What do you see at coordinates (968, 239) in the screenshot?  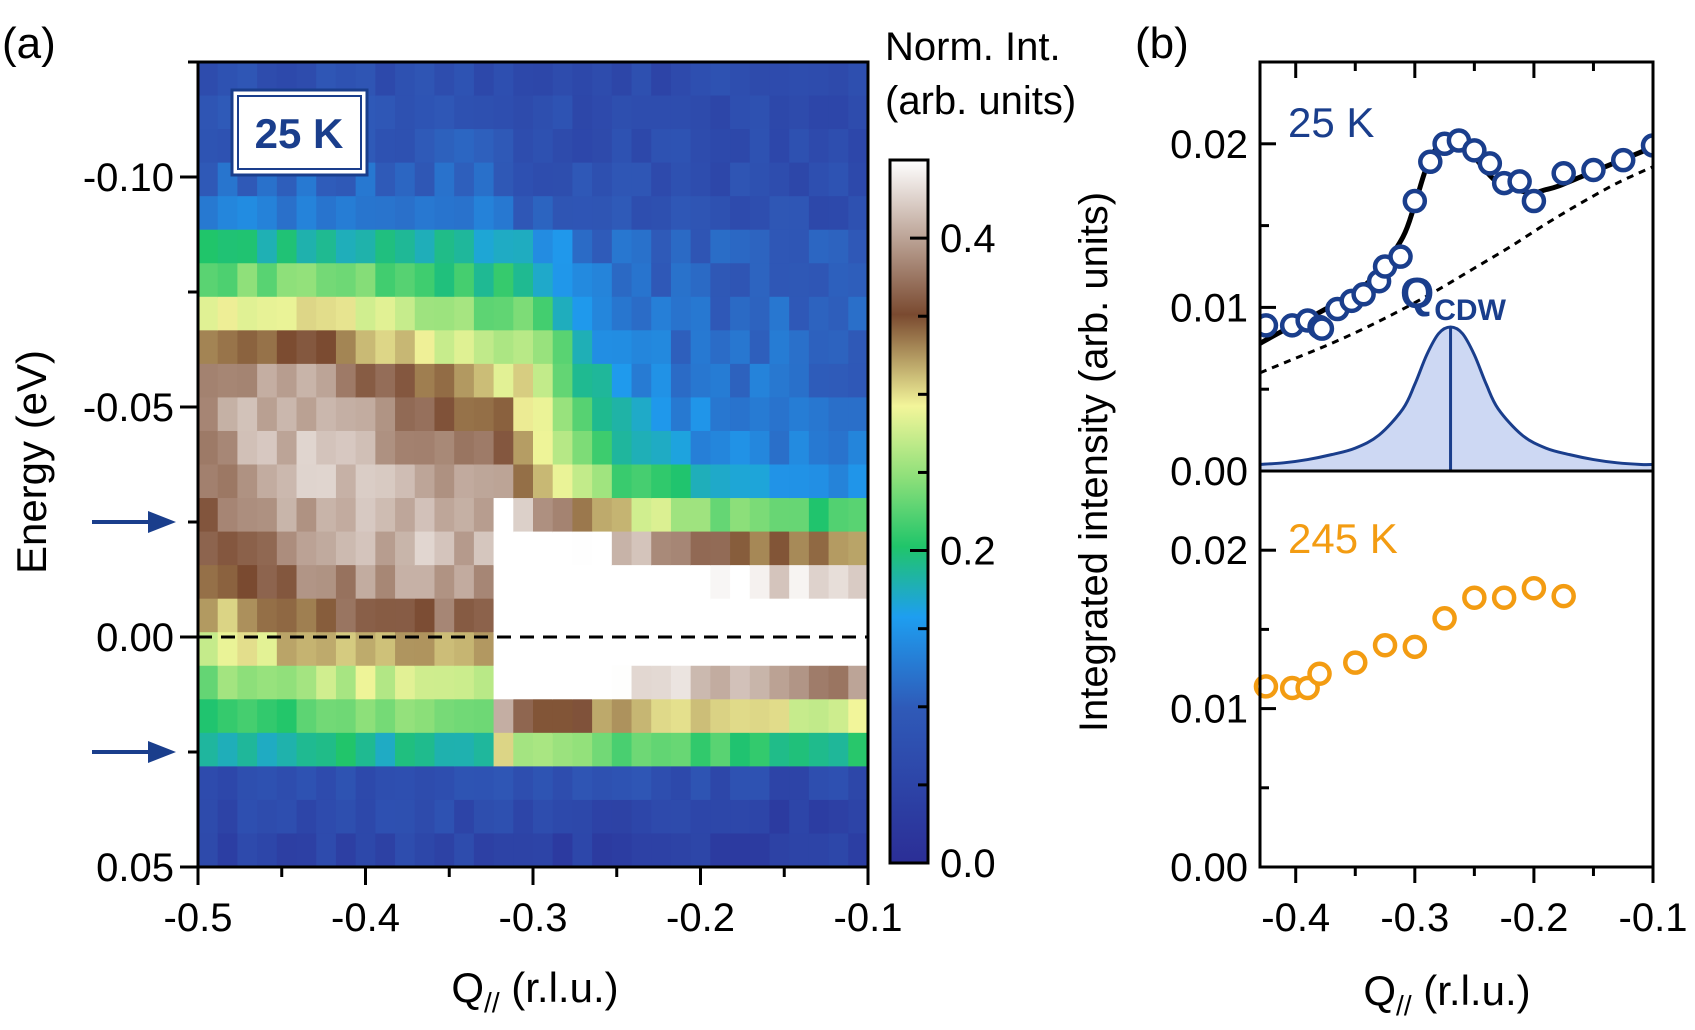 I see `colorbar-tick-label: 0.4` at bounding box center [968, 239].